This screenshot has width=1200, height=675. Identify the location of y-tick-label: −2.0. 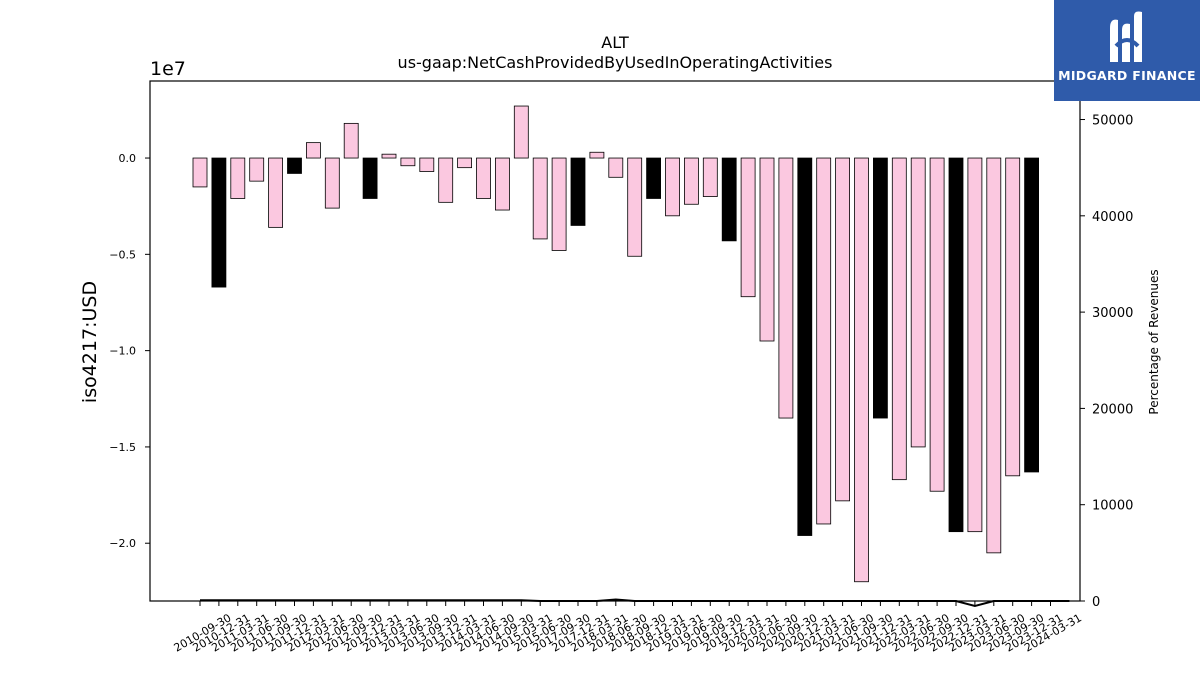
(122, 543).